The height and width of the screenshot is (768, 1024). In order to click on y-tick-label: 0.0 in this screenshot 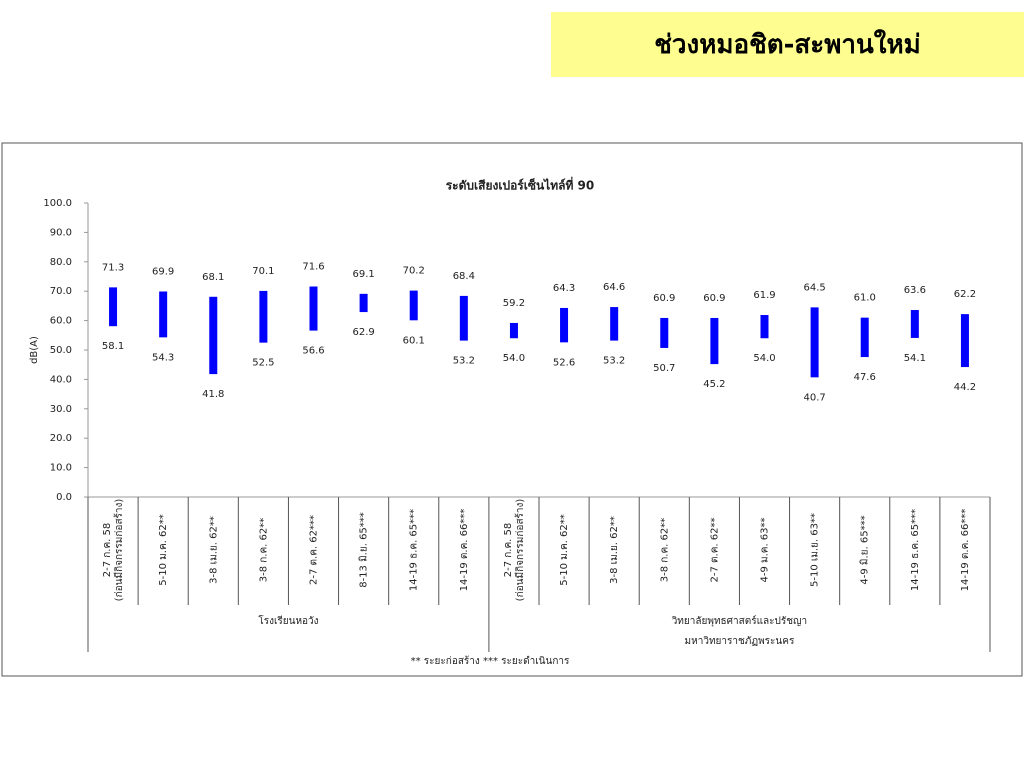, I will do `click(64, 497)`.